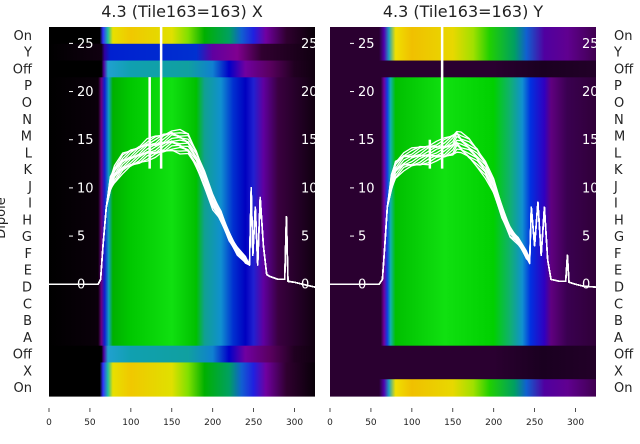  What do you see at coordinates (182, 11) in the screenshot?
I see `chart-title: 4.3 (Tile163=163) X` at bounding box center [182, 11].